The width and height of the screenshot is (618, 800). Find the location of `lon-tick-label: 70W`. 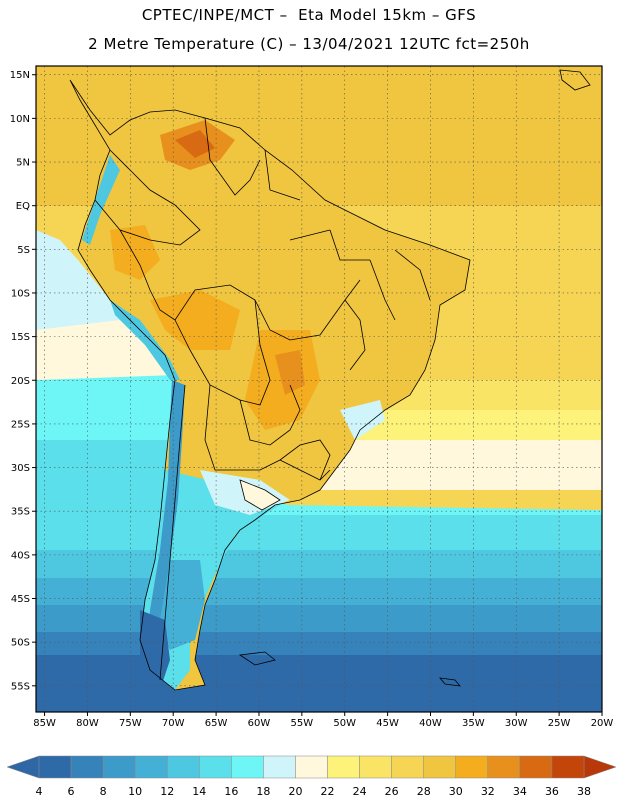

lon-tick-label: 70W is located at coordinates (173, 723).